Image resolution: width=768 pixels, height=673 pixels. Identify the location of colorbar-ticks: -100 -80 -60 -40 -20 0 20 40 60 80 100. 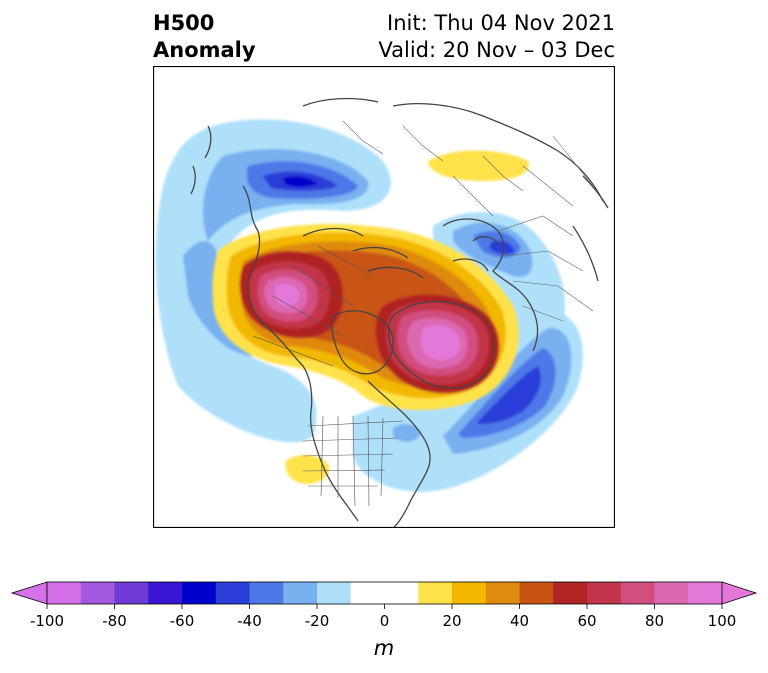
(383, 617).